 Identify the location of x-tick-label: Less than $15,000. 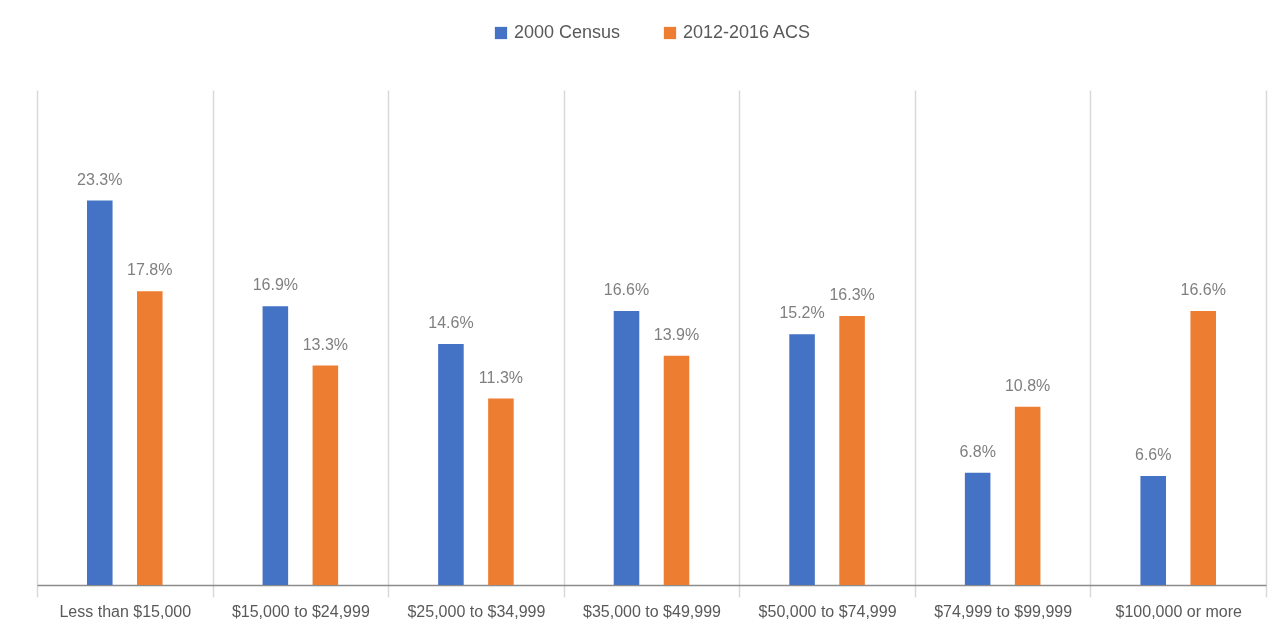
(125, 611).